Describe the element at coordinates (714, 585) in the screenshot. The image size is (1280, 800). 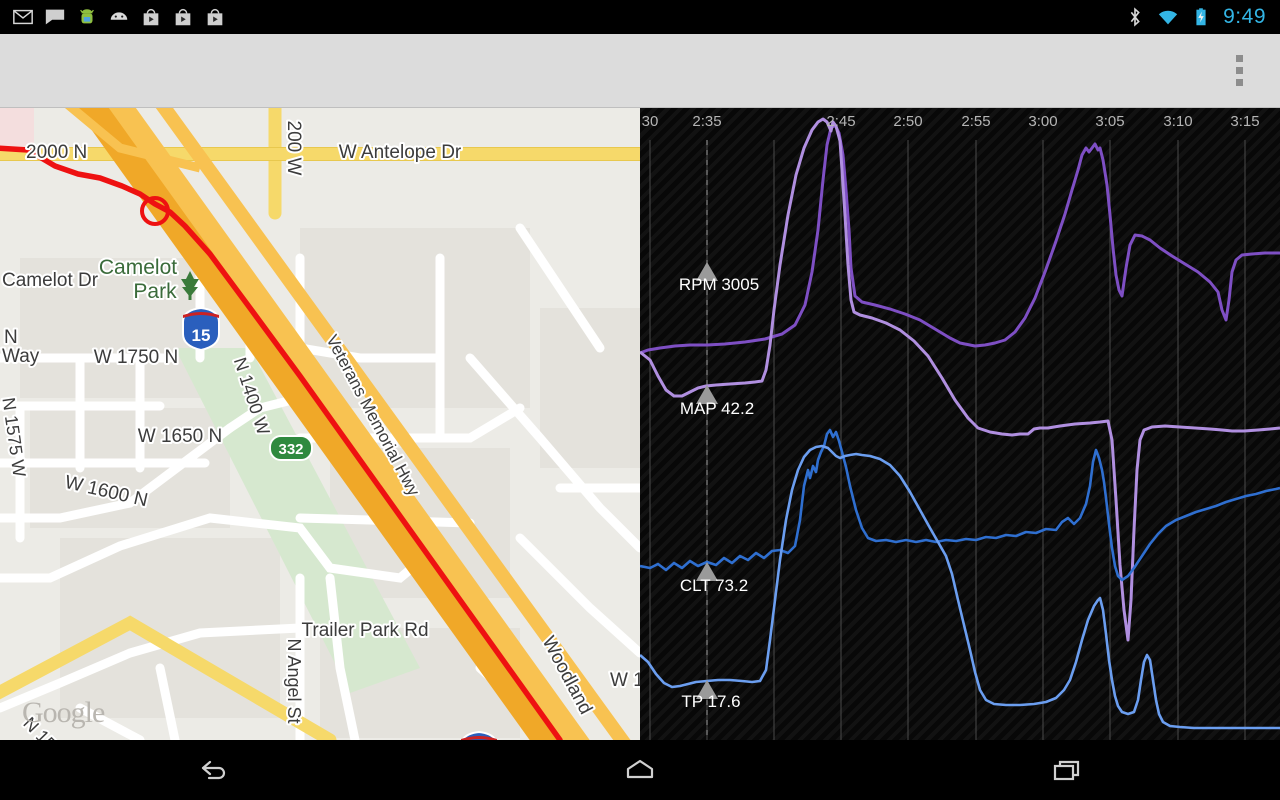
I see `readout-label: CLT 73.2` at that location.